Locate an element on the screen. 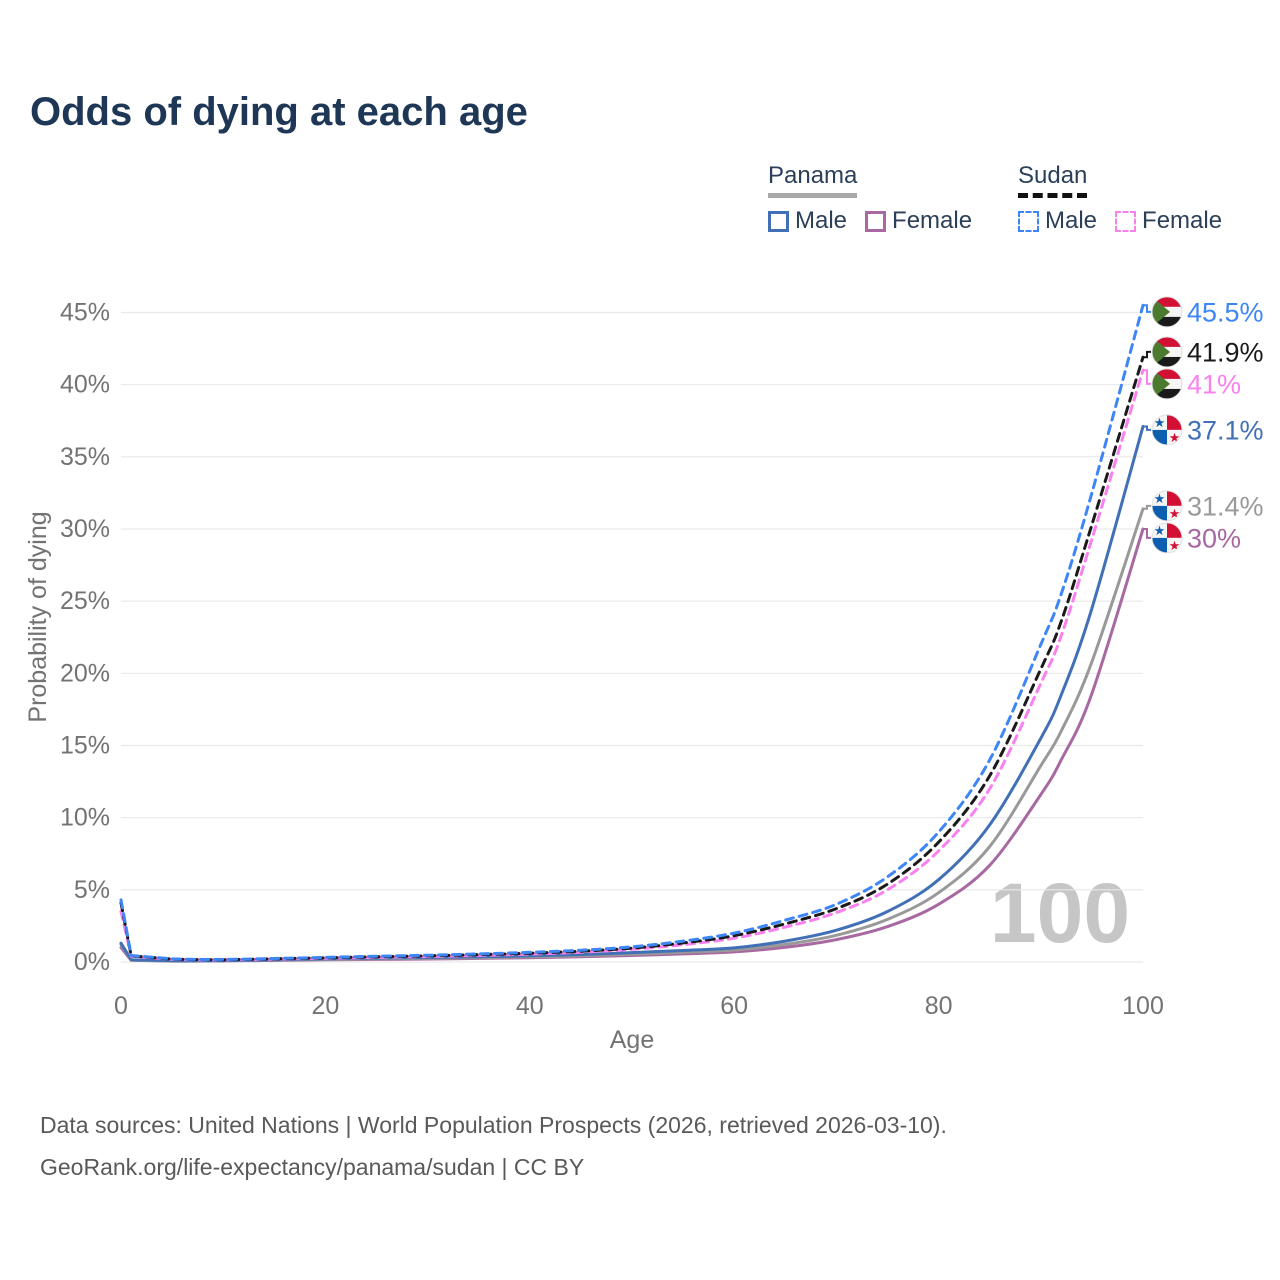 The height and width of the screenshot is (1280, 1280). legend-group-sudan: Sudan Male Female is located at coordinates (1120, 198).